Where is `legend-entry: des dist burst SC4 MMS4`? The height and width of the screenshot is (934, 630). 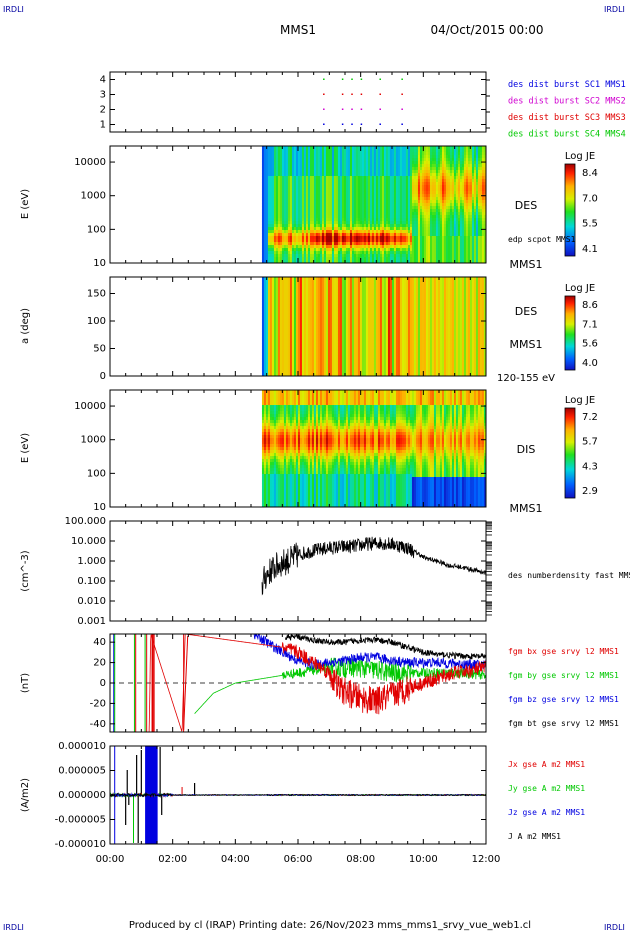 legend-entry: des dist burst SC4 MMS4 is located at coordinates (567, 135).